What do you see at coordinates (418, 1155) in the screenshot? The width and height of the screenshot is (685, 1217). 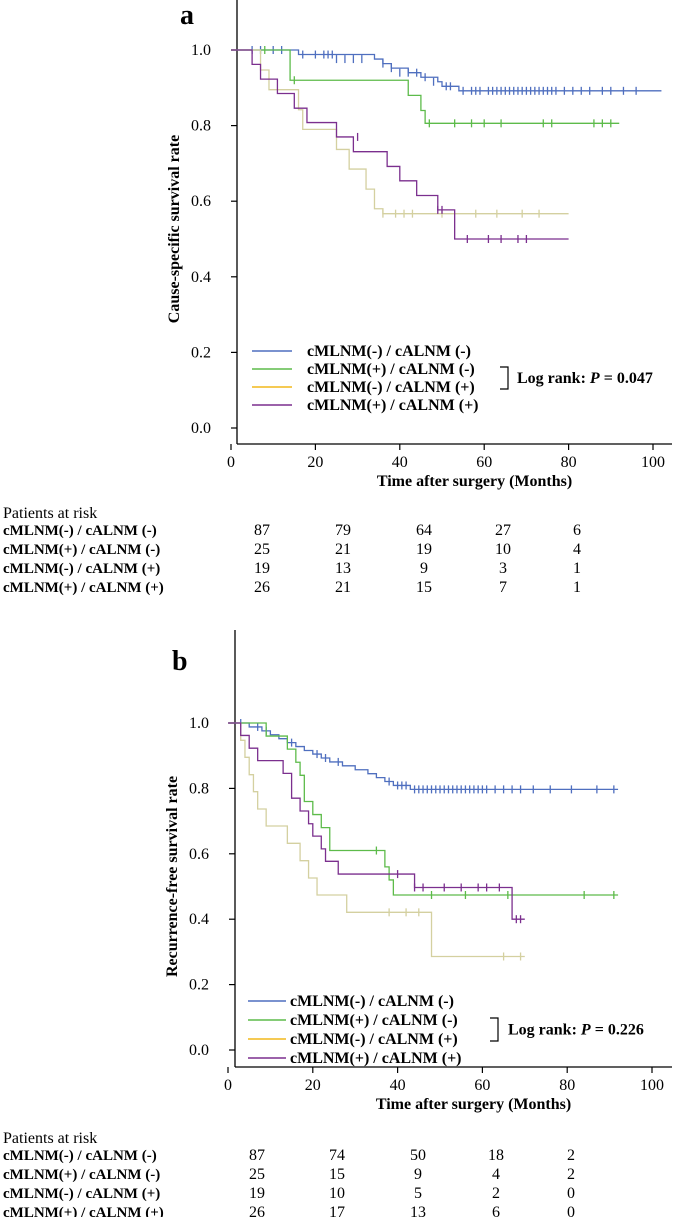 I see `risk-count: 50` at bounding box center [418, 1155].